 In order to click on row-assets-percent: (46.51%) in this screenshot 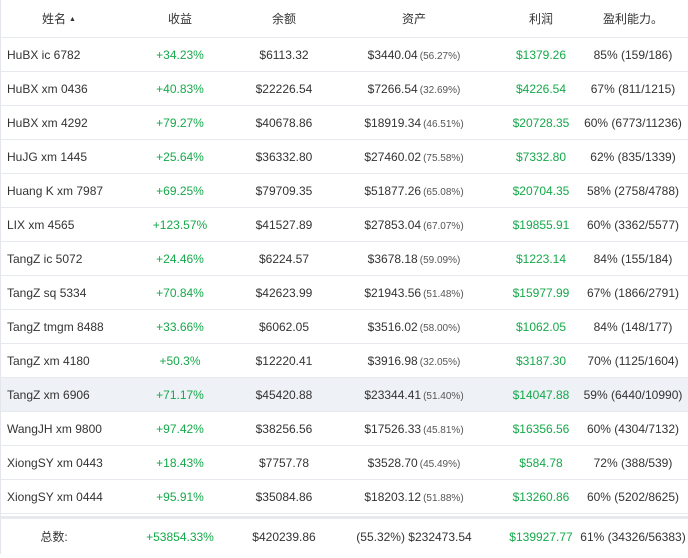, I will do `click(443, 124)`.